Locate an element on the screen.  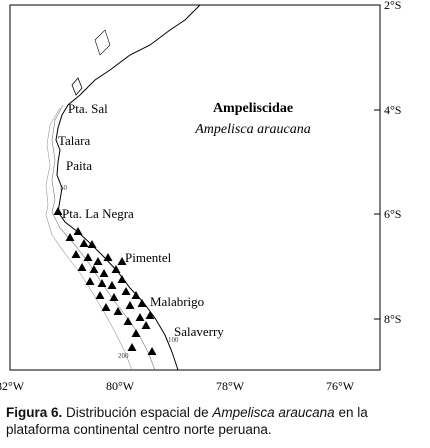
lat-label: 6°S is located at coordinates (392, 214).